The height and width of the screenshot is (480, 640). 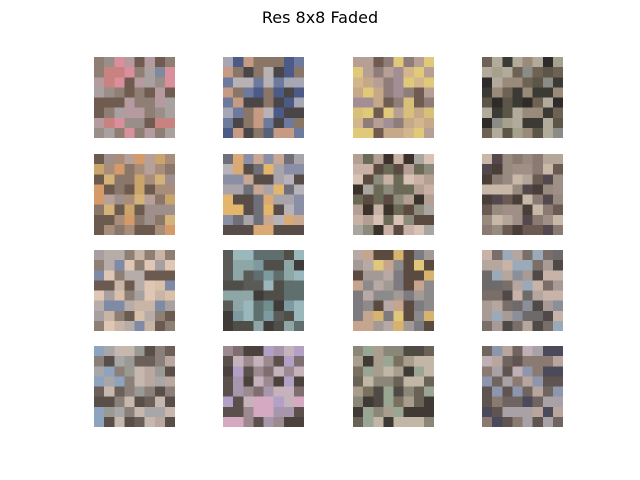 I want to click on figure-title: Res 8x8 Faded, so click(x=320, y=17).